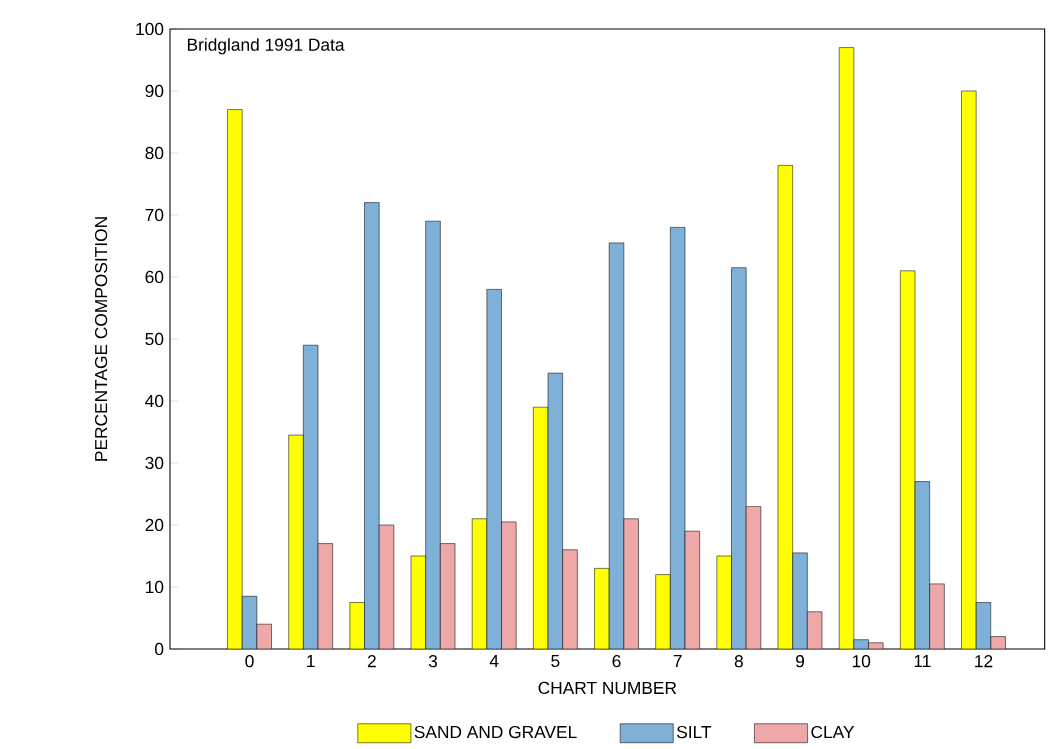  Describe the element at coordinates (984, 661) in the screenshot. I see `x-tick-label: 12` at that location.